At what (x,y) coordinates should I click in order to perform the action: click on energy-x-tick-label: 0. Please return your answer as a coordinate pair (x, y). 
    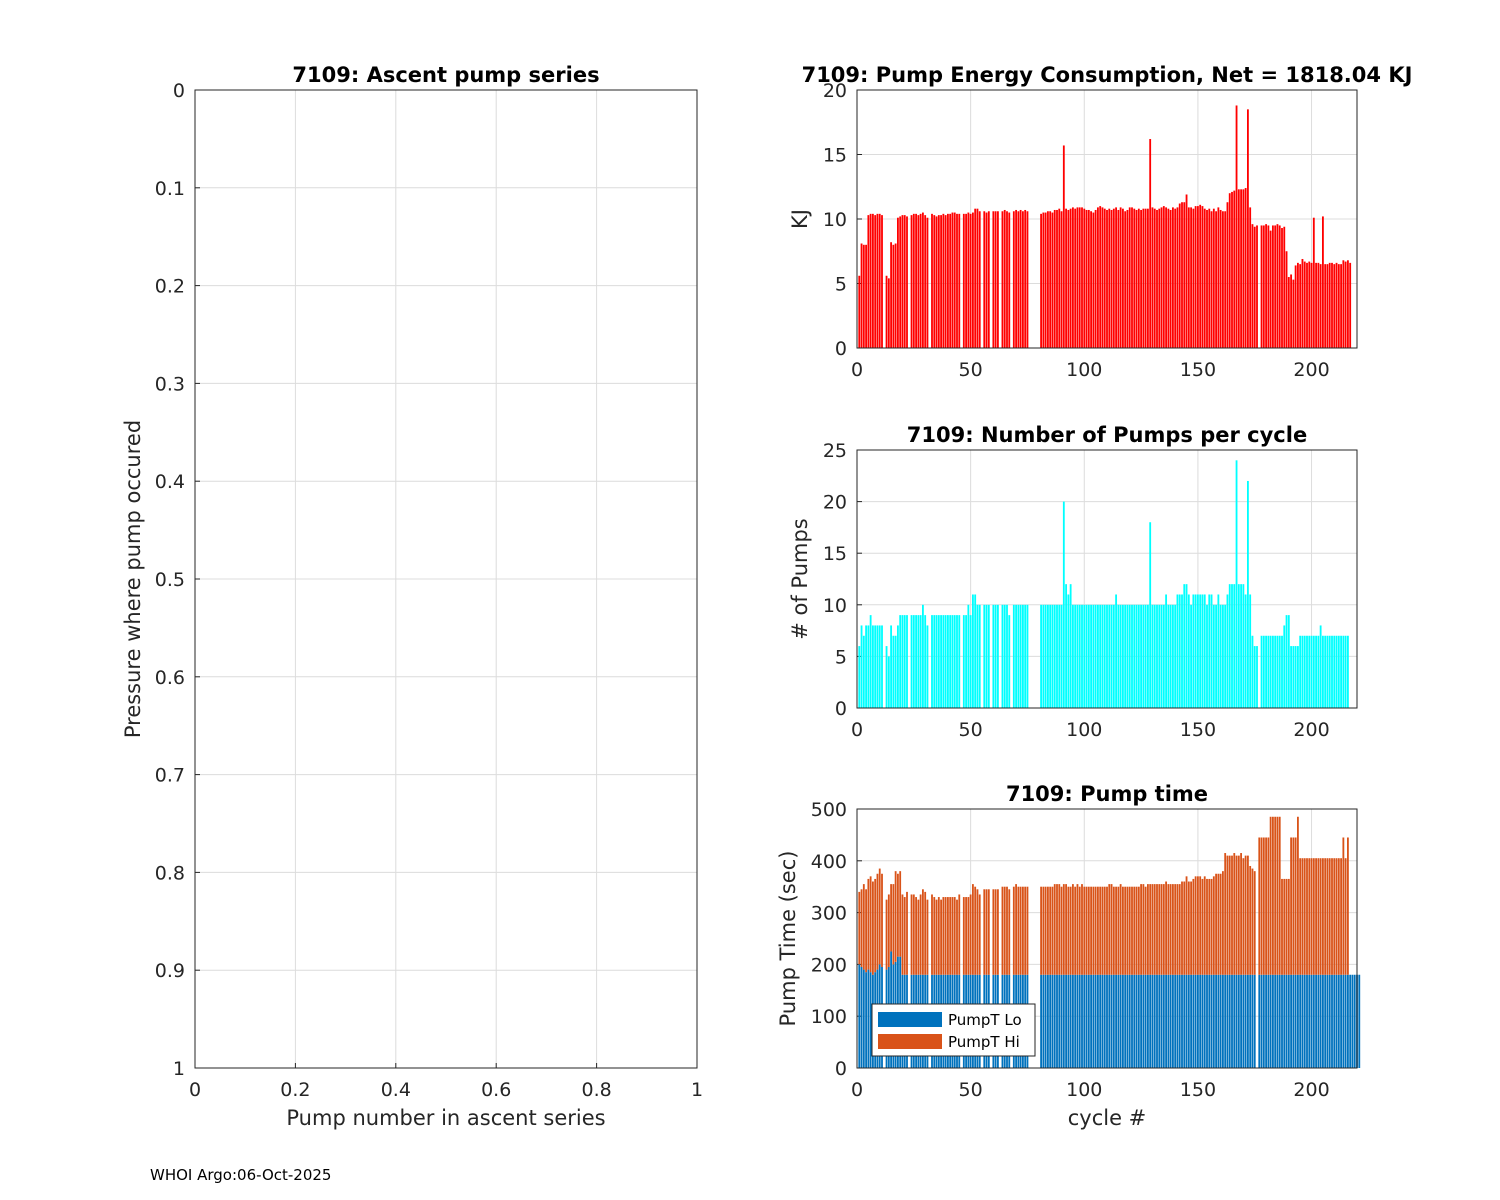
    Looking at the image, I should click on (857, 370).